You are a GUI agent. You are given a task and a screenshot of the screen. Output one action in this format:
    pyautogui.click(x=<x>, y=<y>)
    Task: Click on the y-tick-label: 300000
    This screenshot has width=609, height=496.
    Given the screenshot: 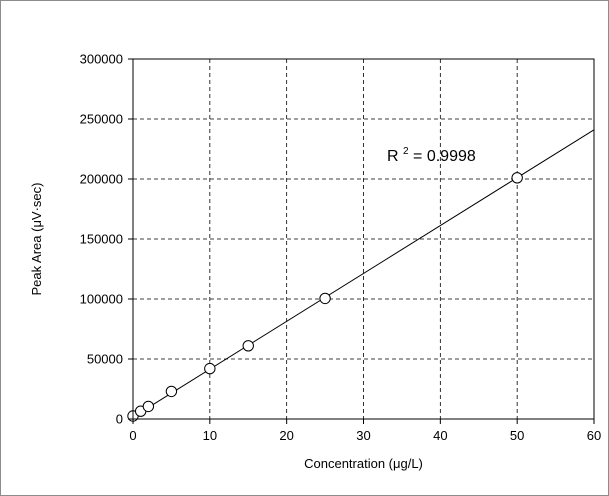 What is the action you would take?
    pyautogui.click(x=101, y=59)
    